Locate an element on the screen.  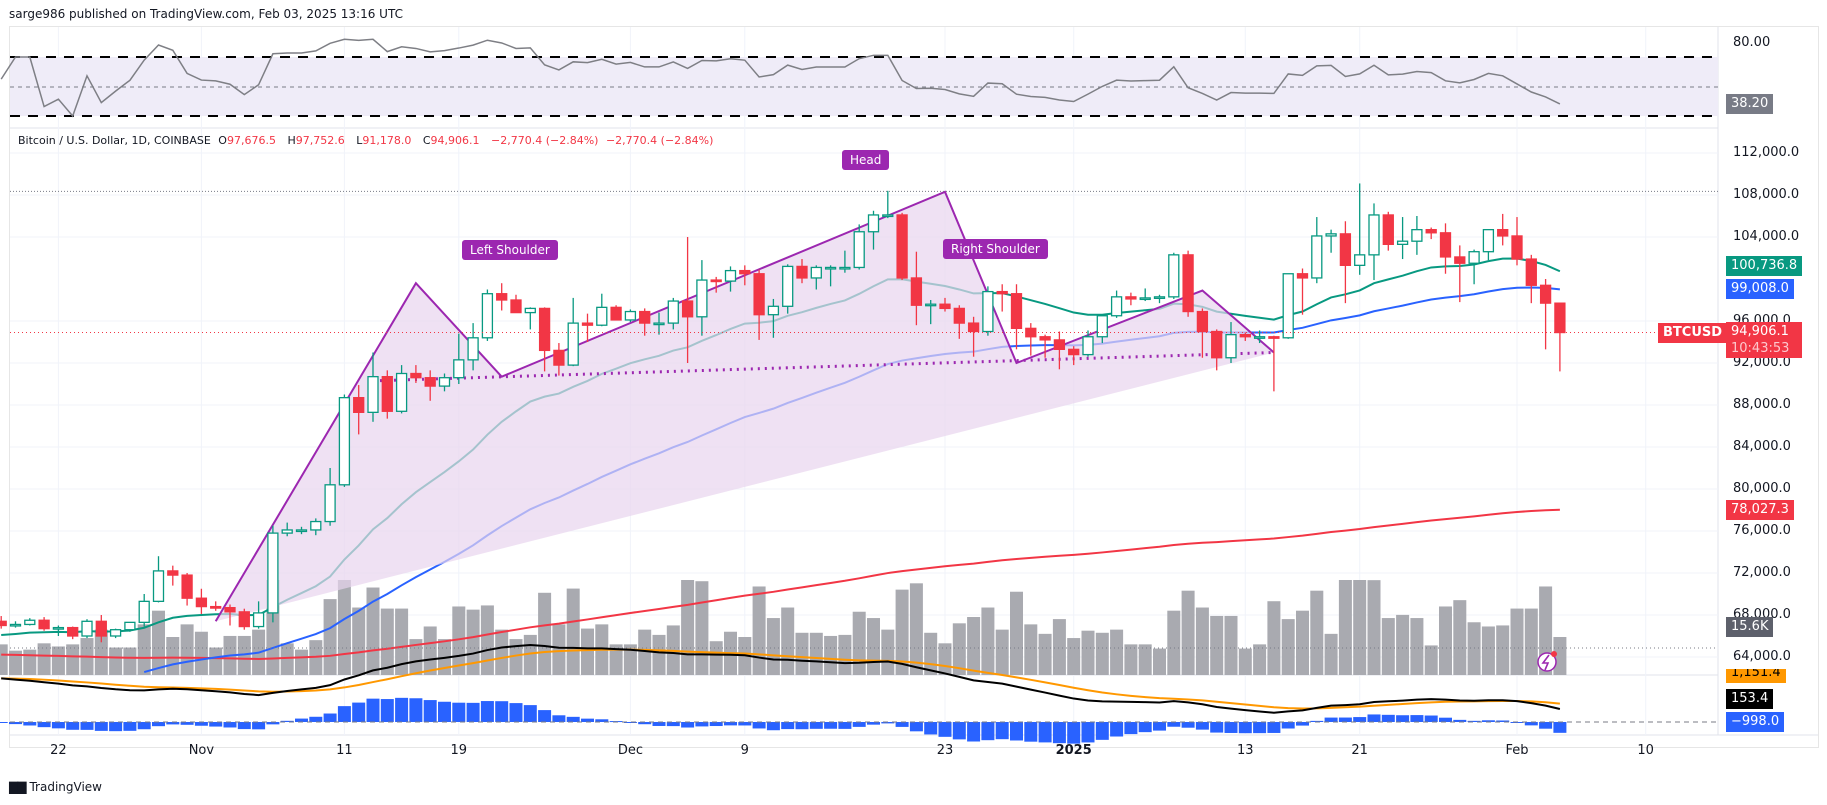
price-tick: 76,000.0 is located at coordinates (1762, 530).